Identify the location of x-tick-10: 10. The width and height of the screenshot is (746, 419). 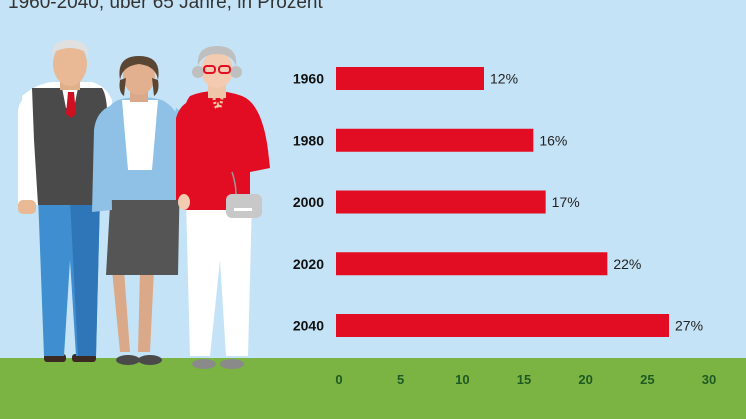
(462, 379).